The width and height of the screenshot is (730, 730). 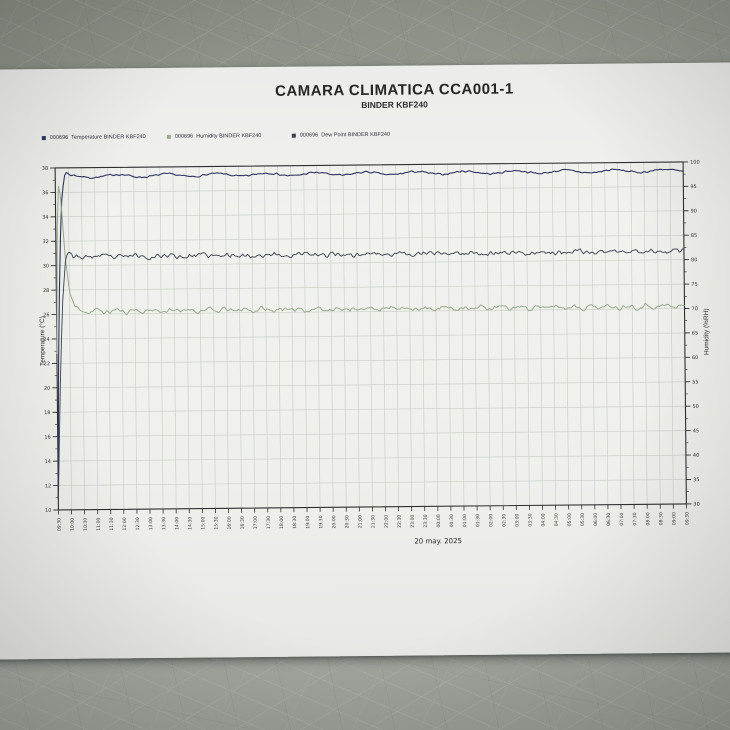 What do you see at coordinates (256, 522) in the screenshot?
I see `x-axis-ticklabel: 17:00` at bounding box center [256, 522].